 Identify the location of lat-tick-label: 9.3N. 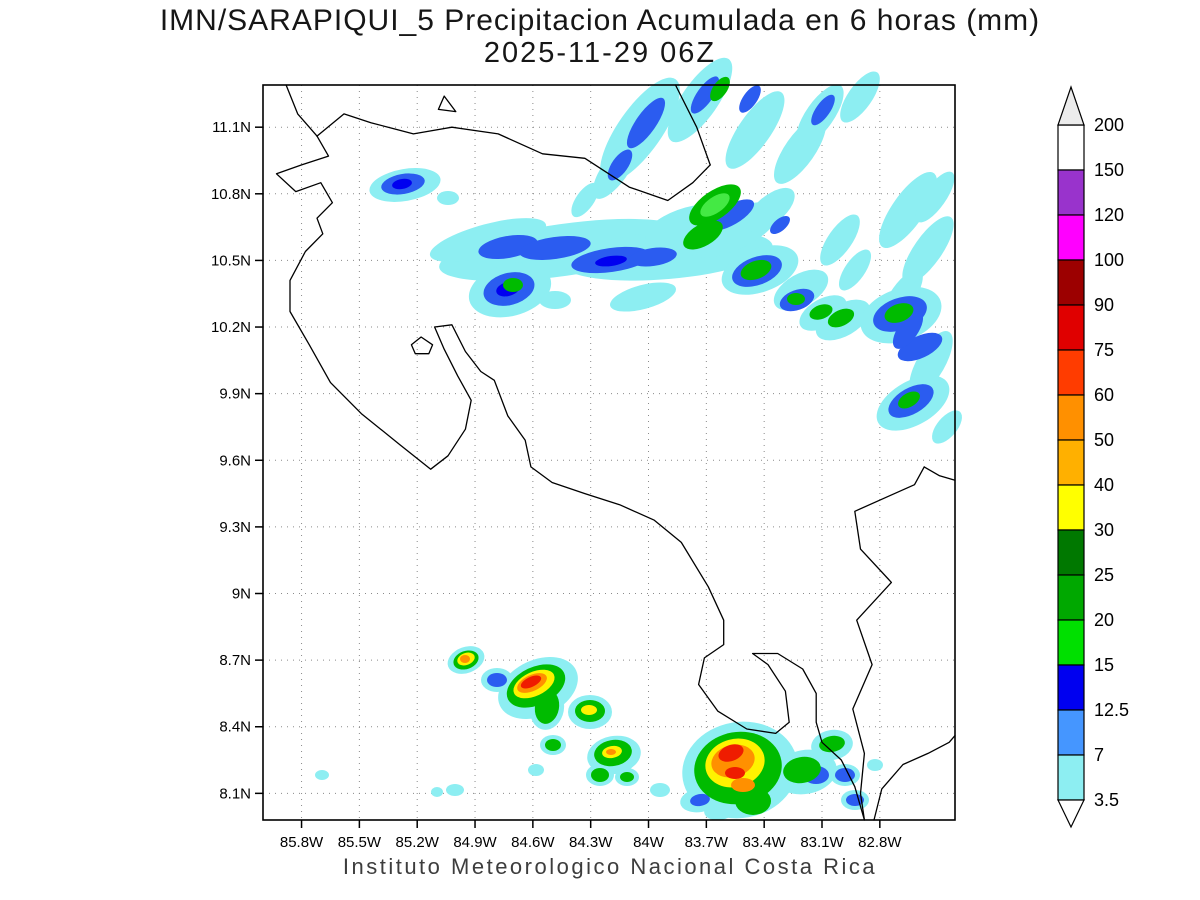
(235, 527).